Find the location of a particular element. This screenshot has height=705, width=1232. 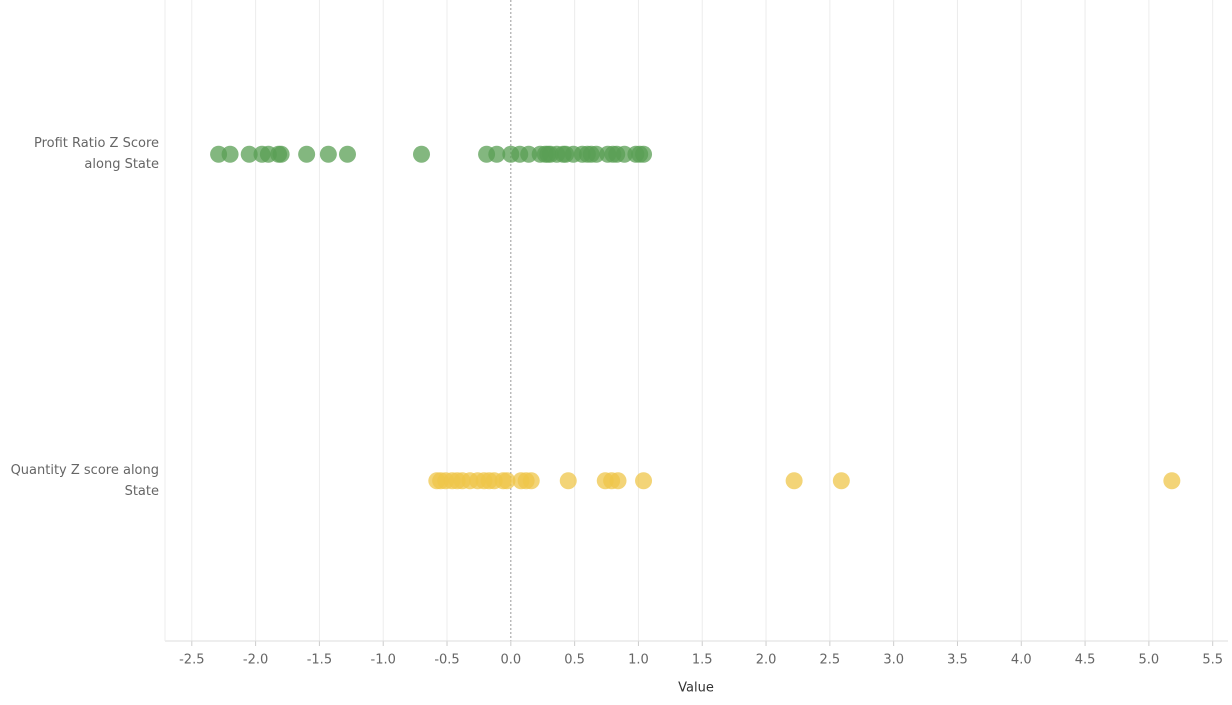

x-tick-label: 1.0 is located at coordinates (638, 660).